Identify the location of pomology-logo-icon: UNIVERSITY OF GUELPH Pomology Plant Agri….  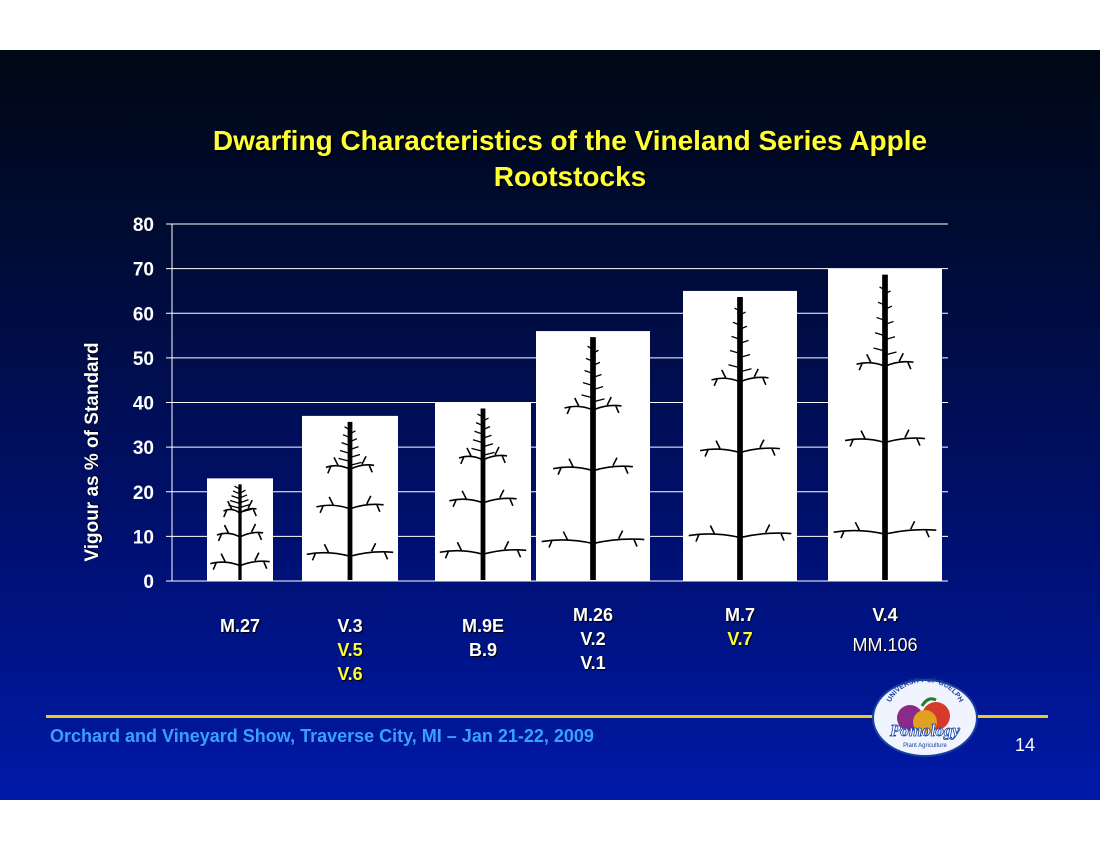
(925, 717).